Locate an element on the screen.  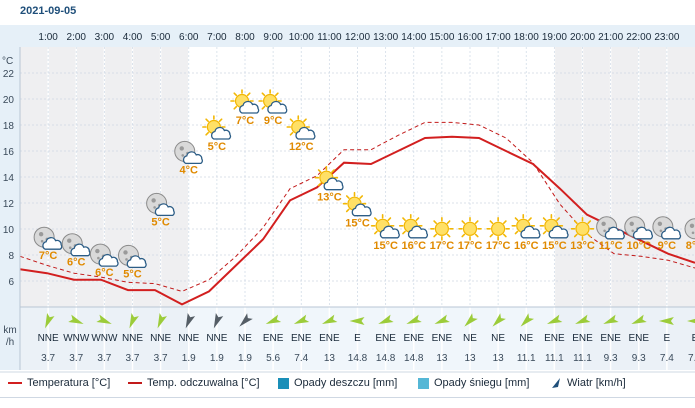
legend-snow: Opady śniegu [mm] is located at coordinates (473, 383).